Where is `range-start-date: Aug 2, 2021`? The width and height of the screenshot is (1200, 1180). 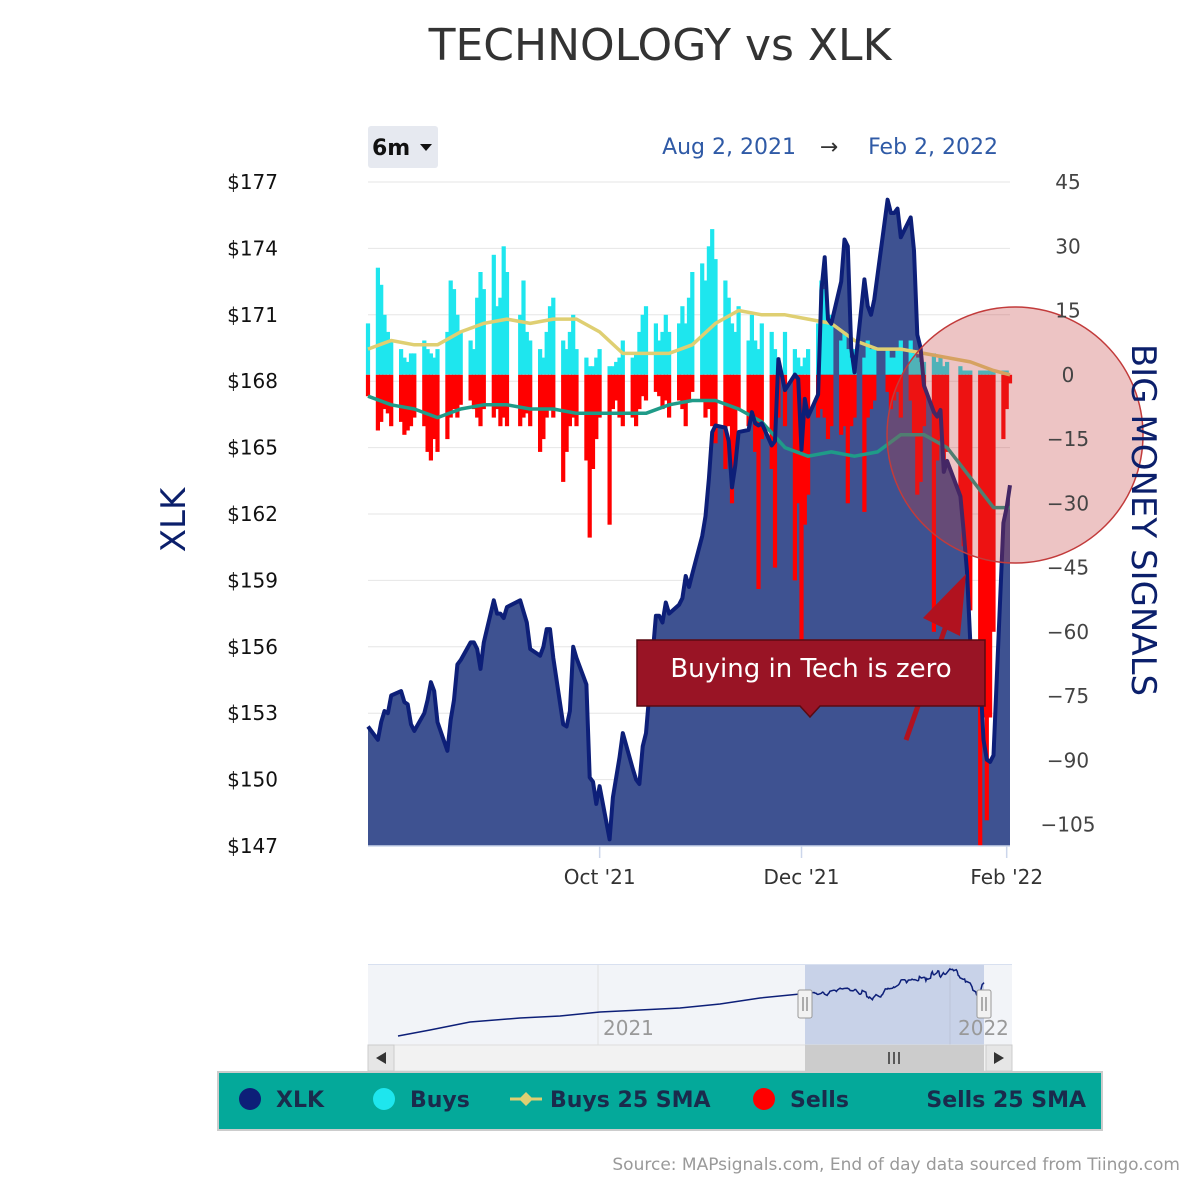
range-start-date: Aug 2, 2021 is located at coordinates (729, 147).